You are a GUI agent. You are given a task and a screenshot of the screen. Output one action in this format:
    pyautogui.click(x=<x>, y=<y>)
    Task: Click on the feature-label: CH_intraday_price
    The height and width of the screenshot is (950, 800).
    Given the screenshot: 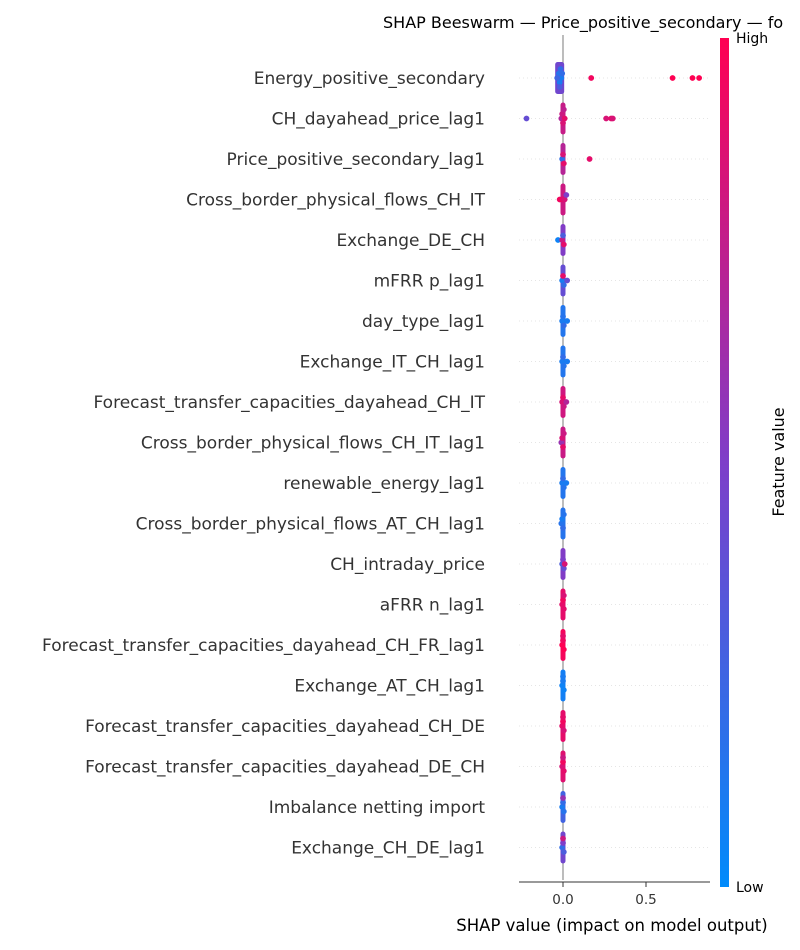 What is the action you would take?
    pyautogui.click(x=407, y=565)
    